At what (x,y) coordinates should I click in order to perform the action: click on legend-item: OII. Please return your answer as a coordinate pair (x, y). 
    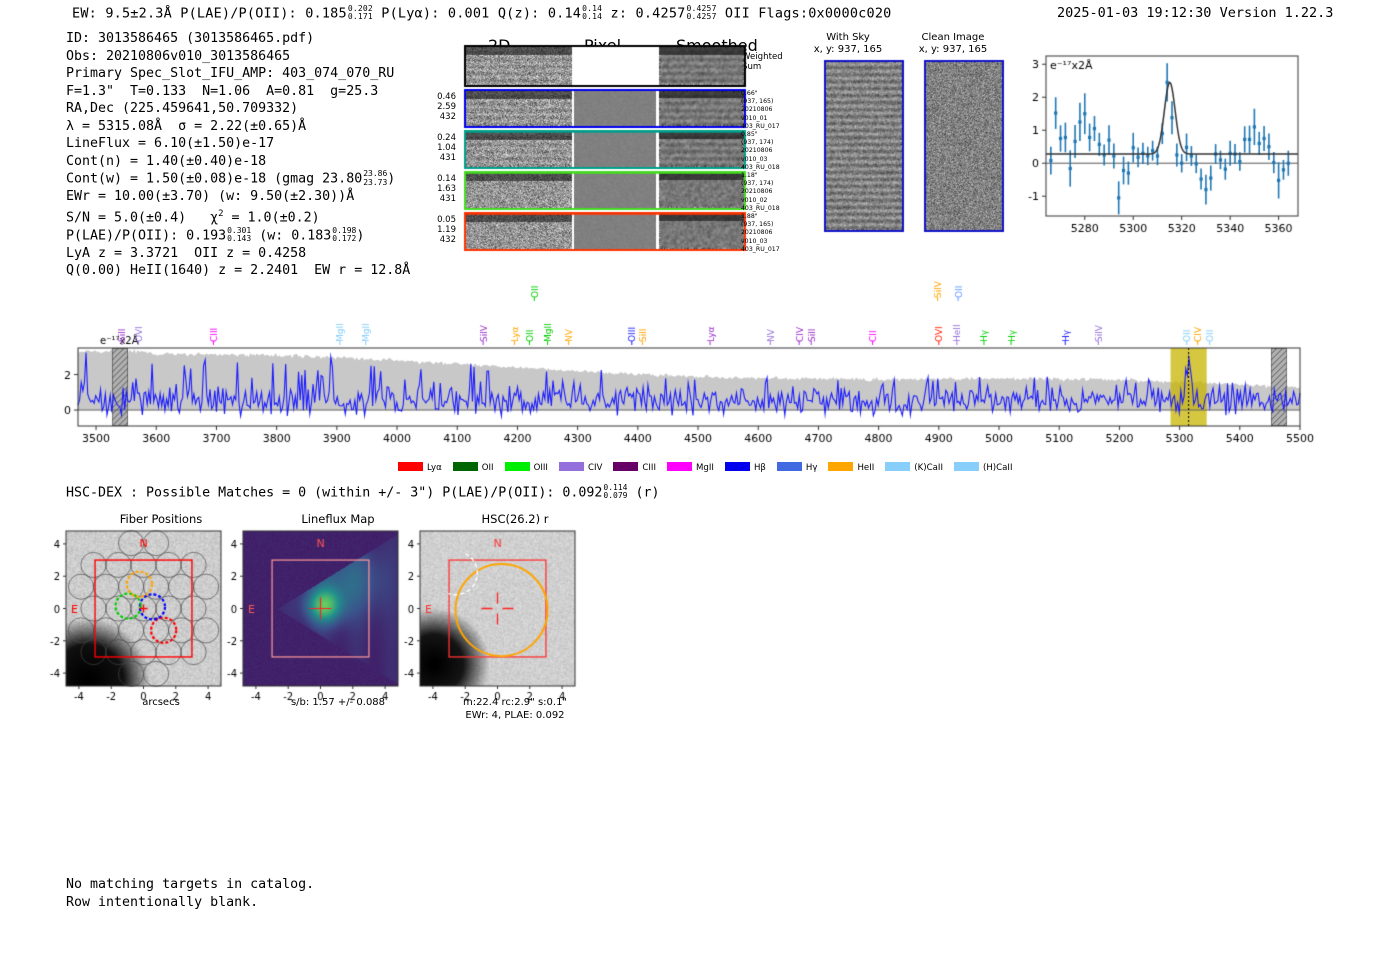
    Looking at the image, I should click on (473, 467).